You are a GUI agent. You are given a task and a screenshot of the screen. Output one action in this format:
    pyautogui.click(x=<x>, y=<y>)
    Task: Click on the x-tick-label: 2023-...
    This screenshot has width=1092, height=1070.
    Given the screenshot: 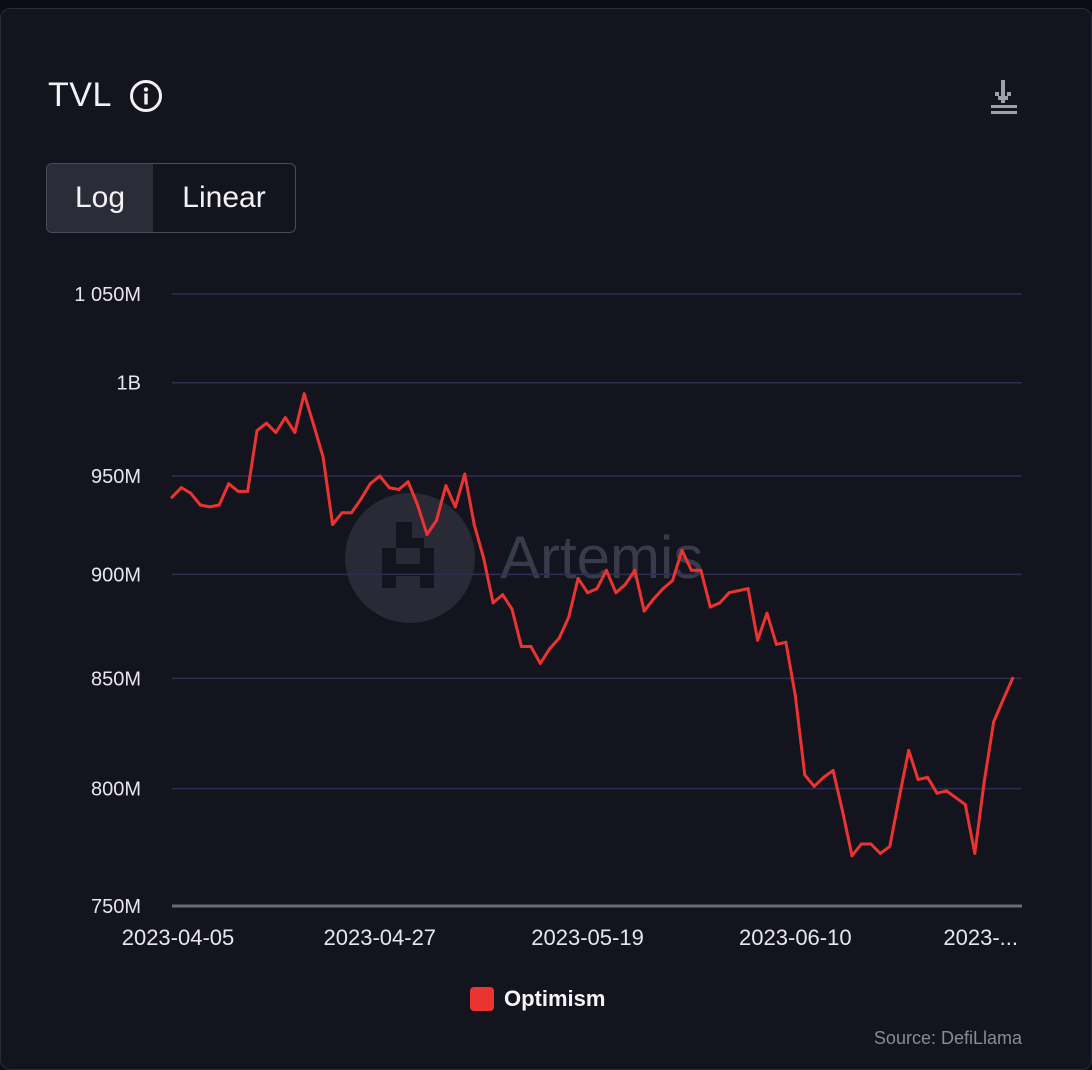 What is the action you would take?
    pyautogui.click(x=980, y=937)
    